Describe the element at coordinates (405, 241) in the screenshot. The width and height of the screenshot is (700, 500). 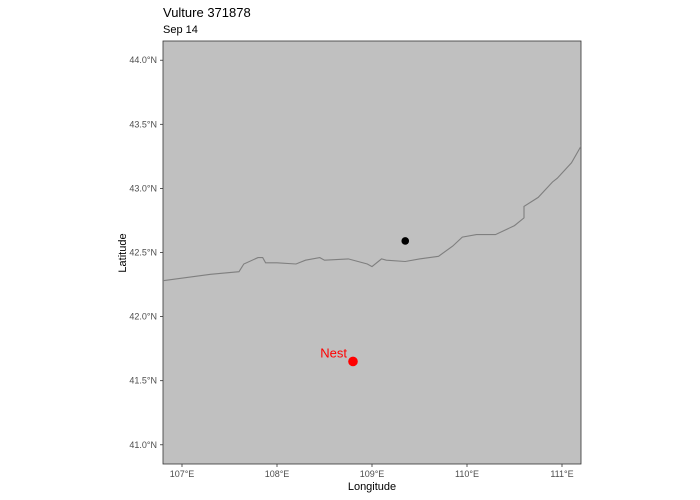
I see `location-point` at that location.